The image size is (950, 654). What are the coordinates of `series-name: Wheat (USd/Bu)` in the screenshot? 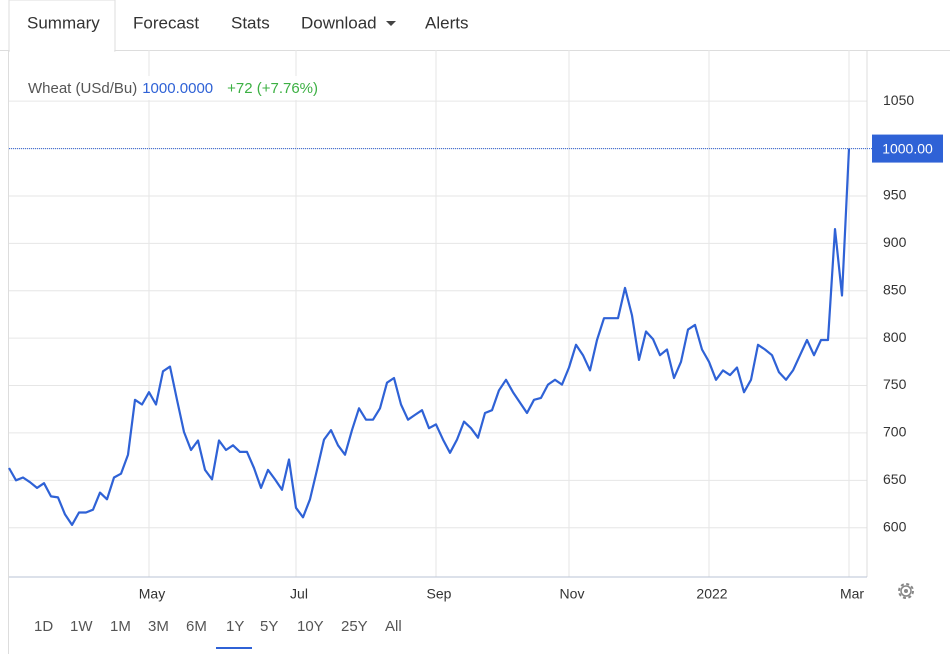 It's located at (82, 88).